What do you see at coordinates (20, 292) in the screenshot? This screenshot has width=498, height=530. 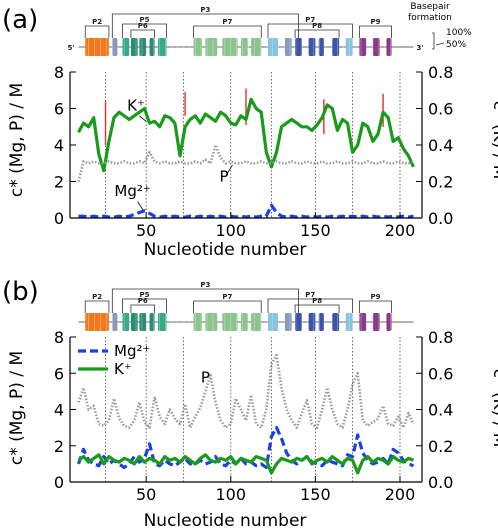 I see `panel-b-label: (b)` at bounding box center [20, 292].